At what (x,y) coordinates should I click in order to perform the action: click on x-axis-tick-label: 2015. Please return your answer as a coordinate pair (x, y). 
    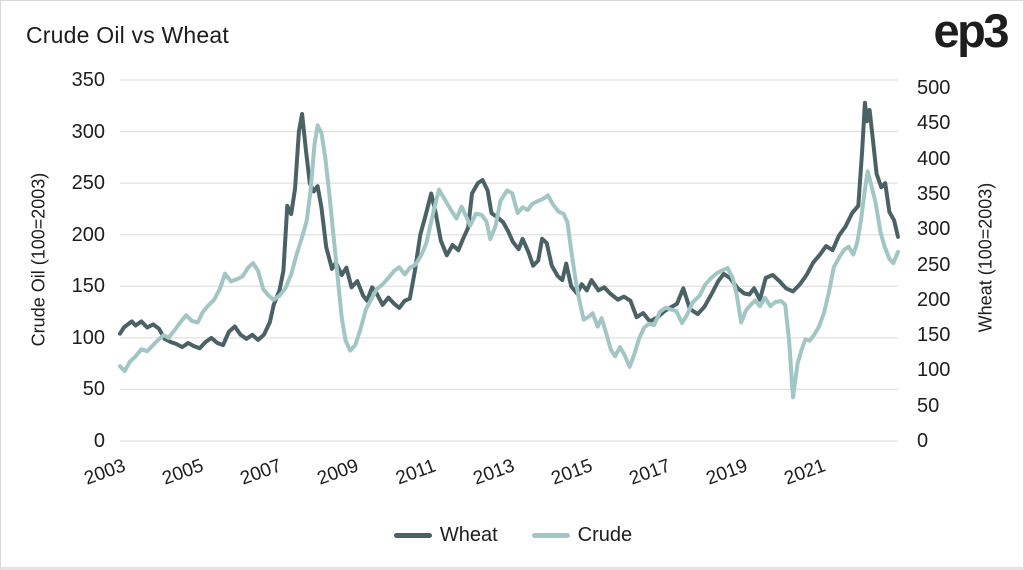
    Looking at the image, I should click on (572, 472).